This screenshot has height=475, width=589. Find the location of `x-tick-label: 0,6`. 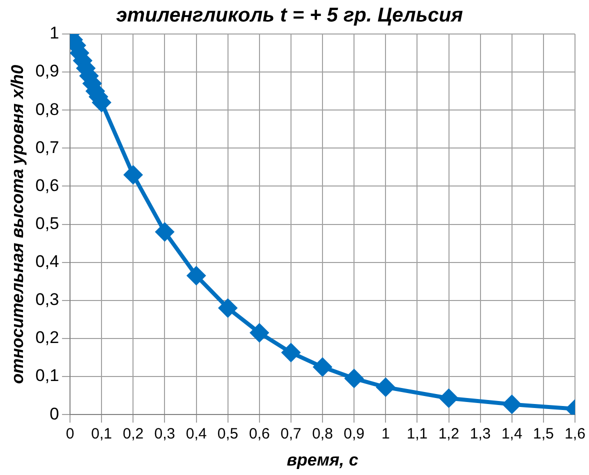

x-tick-label: 0,6 is located at coordinates (259, 434).